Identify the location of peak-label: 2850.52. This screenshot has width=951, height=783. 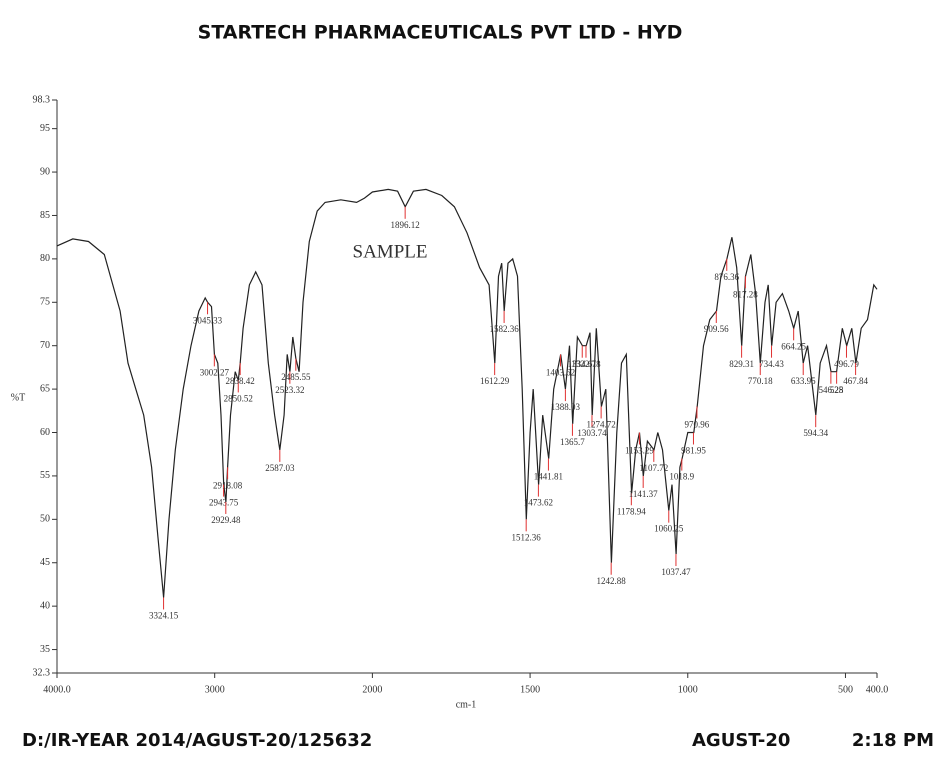
(238, 398).